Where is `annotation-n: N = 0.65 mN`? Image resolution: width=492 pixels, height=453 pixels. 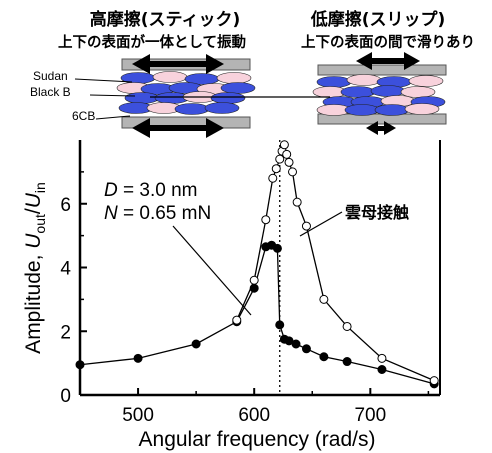 annotation-n: N = 0.65 mN is located at coordinates (157, 213).